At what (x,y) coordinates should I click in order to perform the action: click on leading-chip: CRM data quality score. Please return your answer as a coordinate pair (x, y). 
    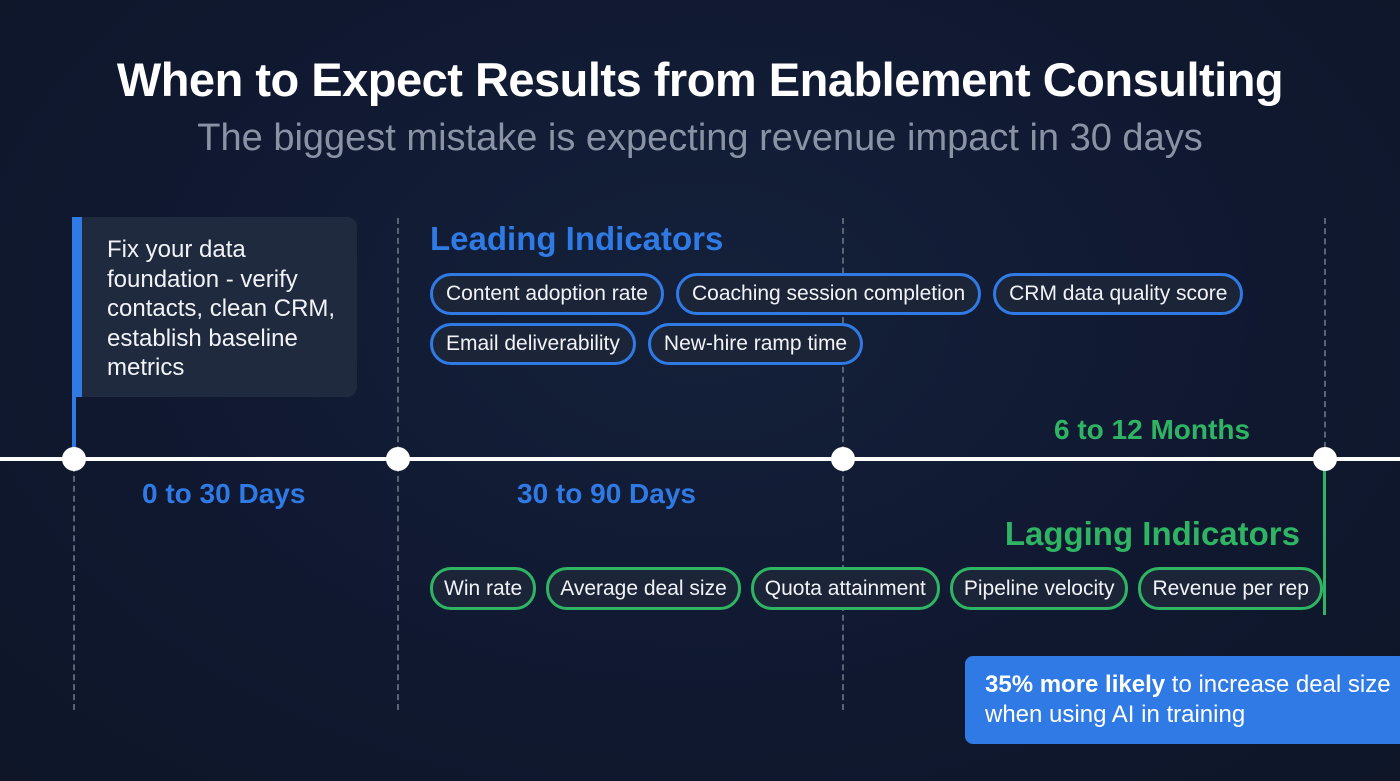
    Looking at the image, I should click on (1118, 294).